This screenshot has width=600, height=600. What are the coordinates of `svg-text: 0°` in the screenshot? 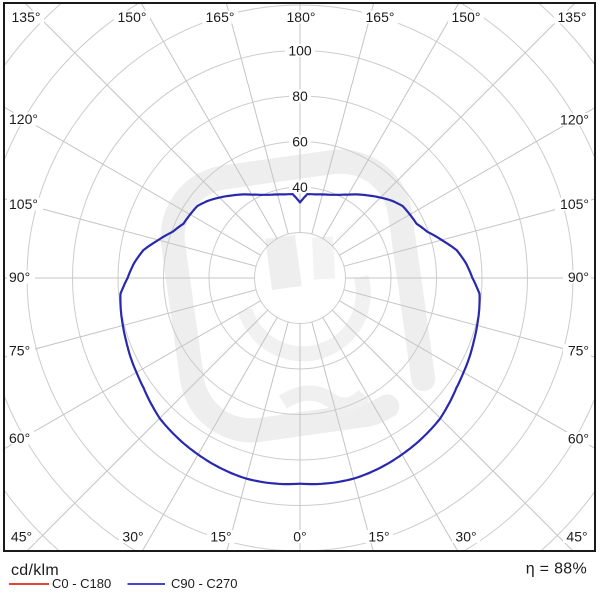 It's located at (299, 537).